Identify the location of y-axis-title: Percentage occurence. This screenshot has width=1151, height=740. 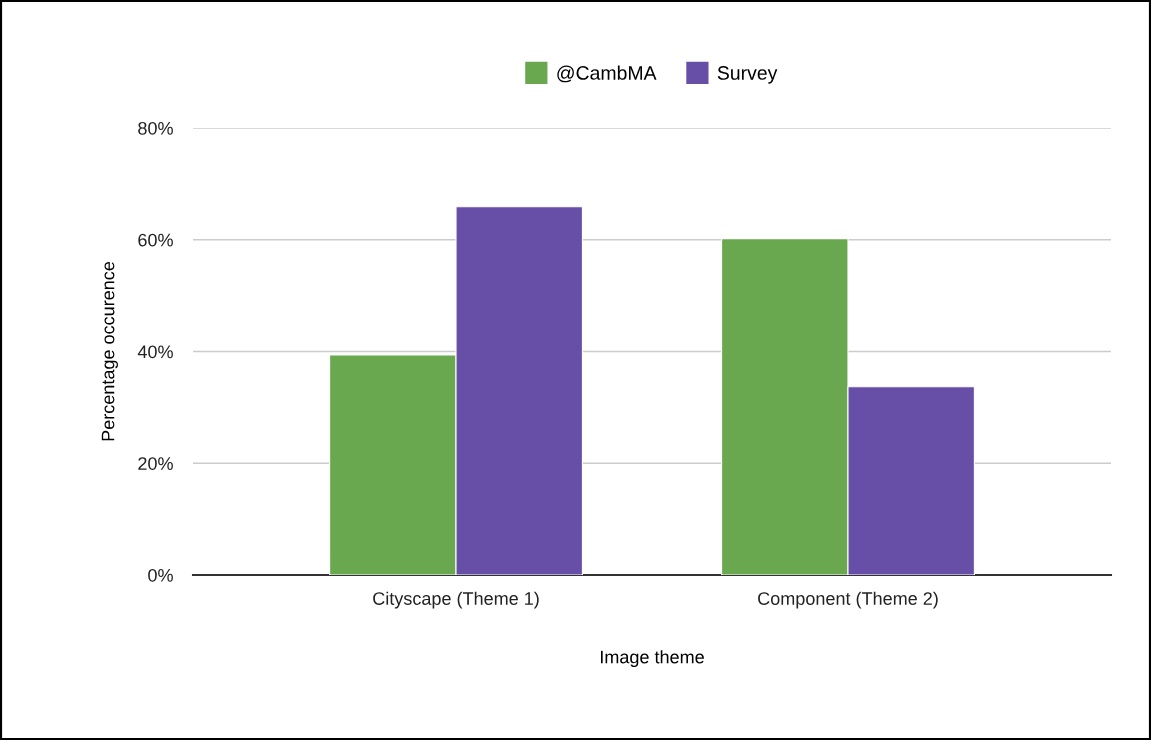
(109, 351).